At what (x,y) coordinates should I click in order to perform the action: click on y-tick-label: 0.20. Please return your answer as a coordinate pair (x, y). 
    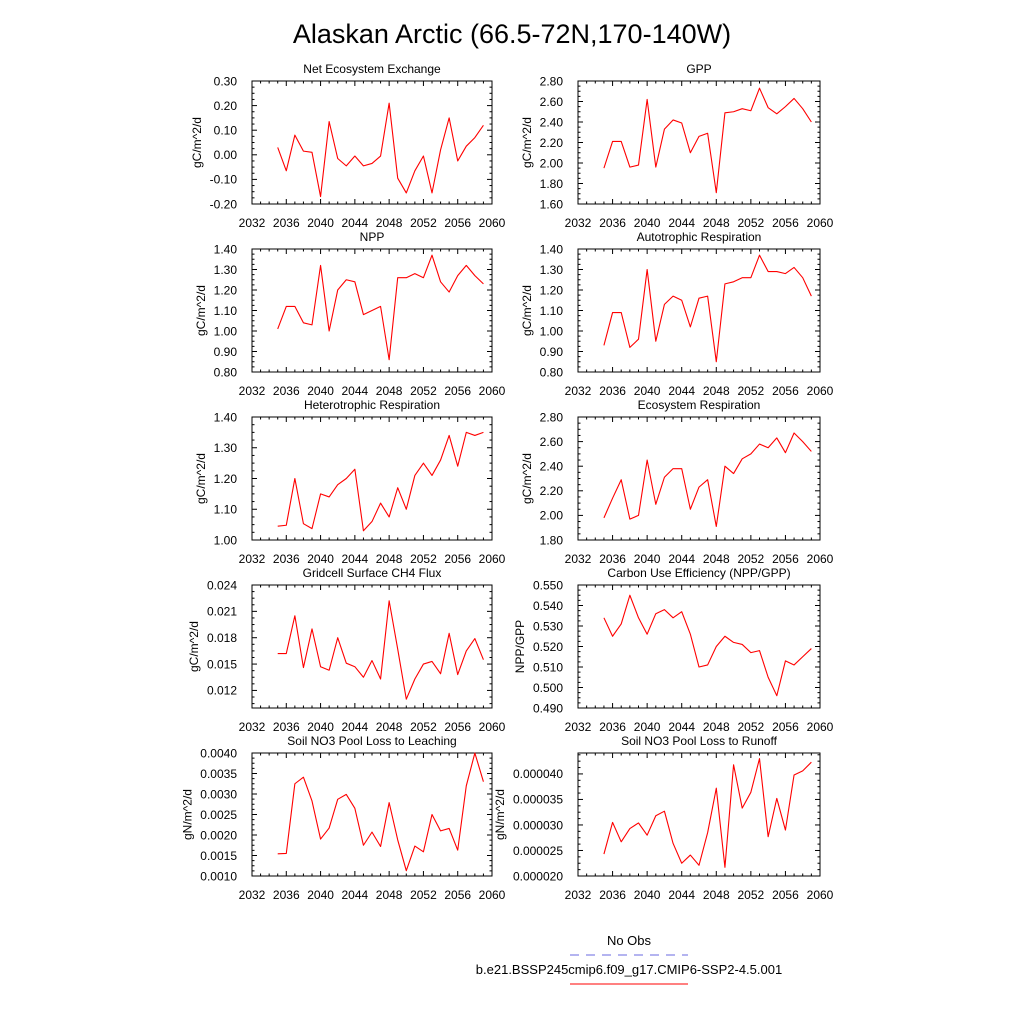
    Looking at the image, I should click on (226, 106).